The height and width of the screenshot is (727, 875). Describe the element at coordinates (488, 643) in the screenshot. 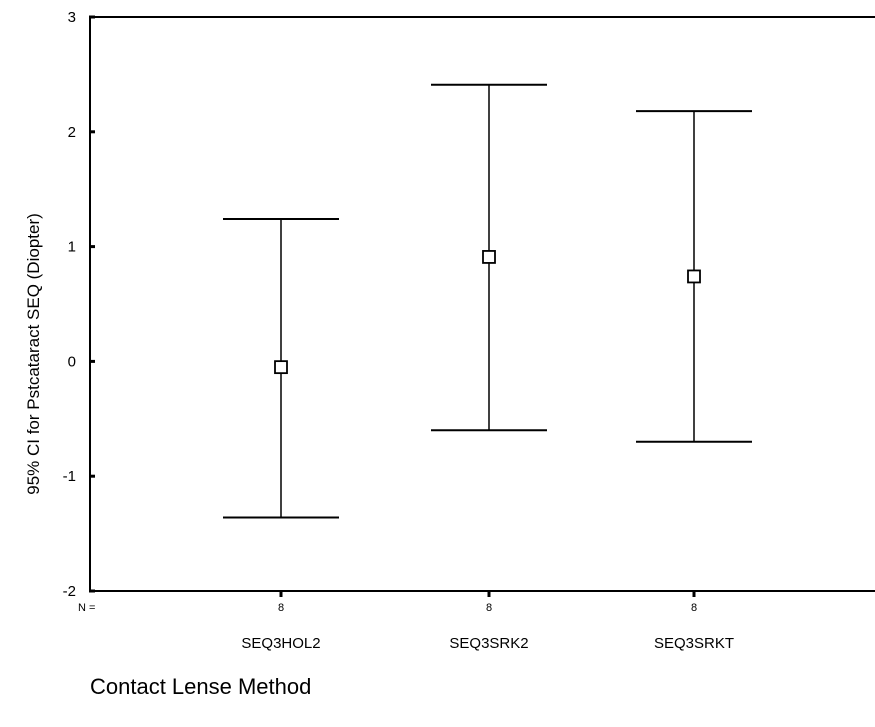

I see `category-label: SEQ3SRK2` at that location.